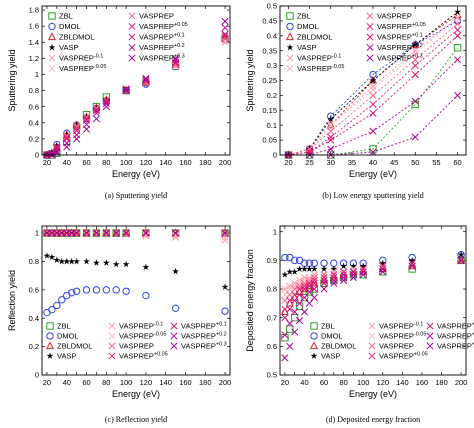 The width and height of the screenshot is (474, 428). Describe the element at coordinates (225, 162) in the screenshot. I see `x-tick-label: 200` at that location.